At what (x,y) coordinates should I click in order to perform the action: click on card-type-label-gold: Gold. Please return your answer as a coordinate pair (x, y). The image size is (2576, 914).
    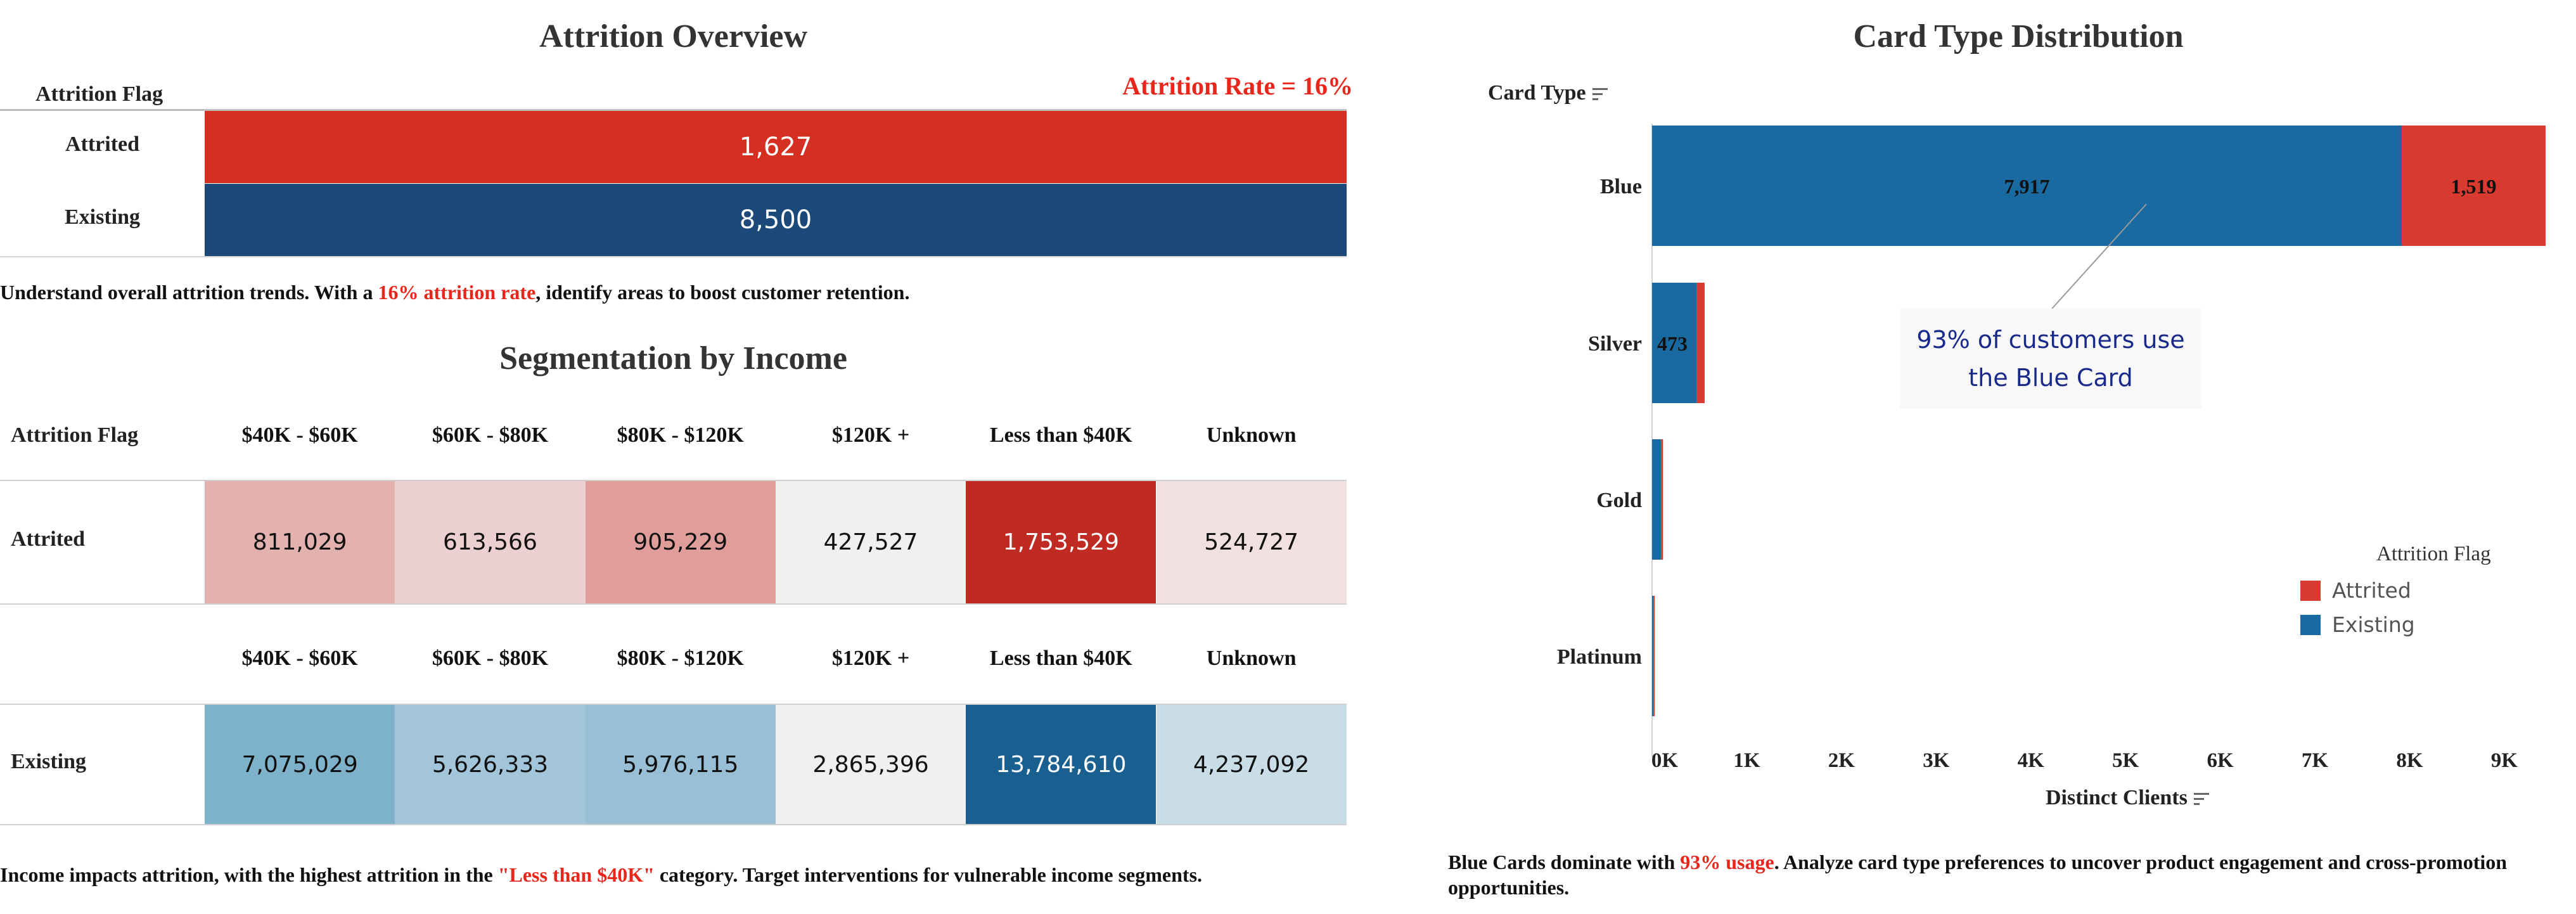
    Looking at the image, I should click on (1619, 501).